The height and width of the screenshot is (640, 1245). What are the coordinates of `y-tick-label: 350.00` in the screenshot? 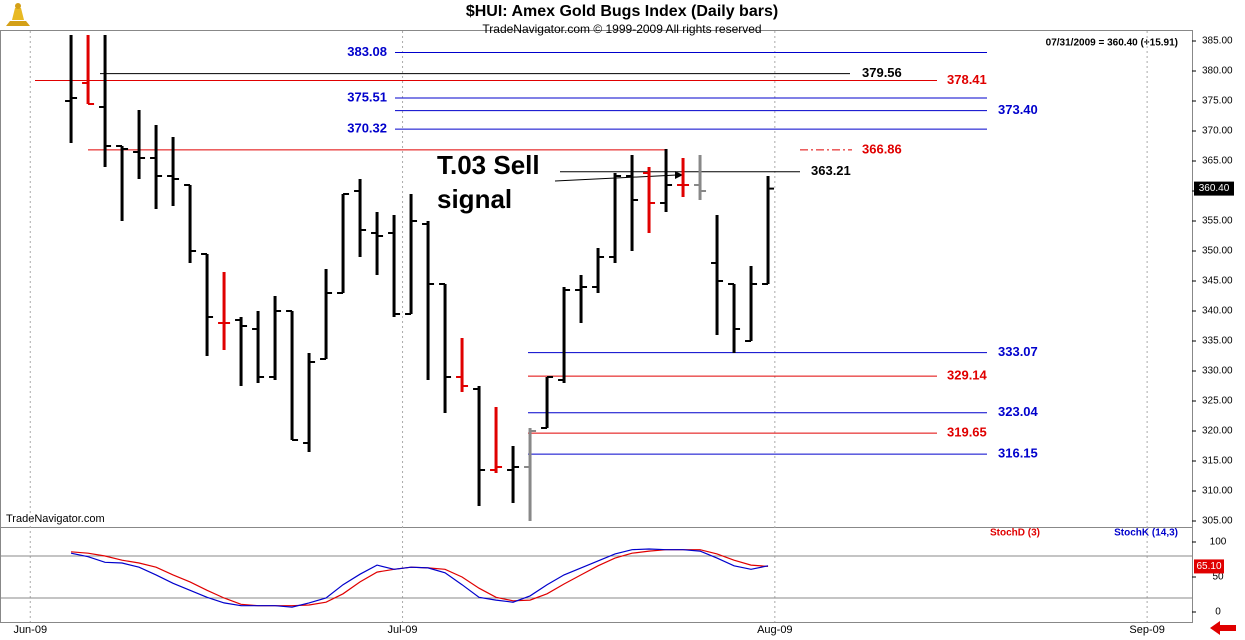 It's located at (1217, 251).